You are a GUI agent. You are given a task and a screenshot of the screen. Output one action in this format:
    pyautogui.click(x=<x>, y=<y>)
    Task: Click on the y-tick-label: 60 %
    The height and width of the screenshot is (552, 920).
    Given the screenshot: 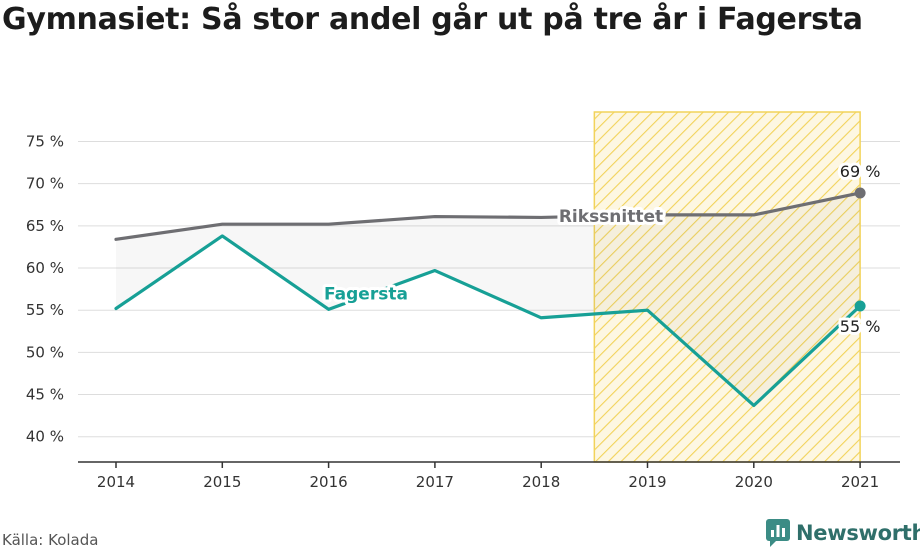 What is the action you would take?
    pyautogui.click(x=45, y=268)
    